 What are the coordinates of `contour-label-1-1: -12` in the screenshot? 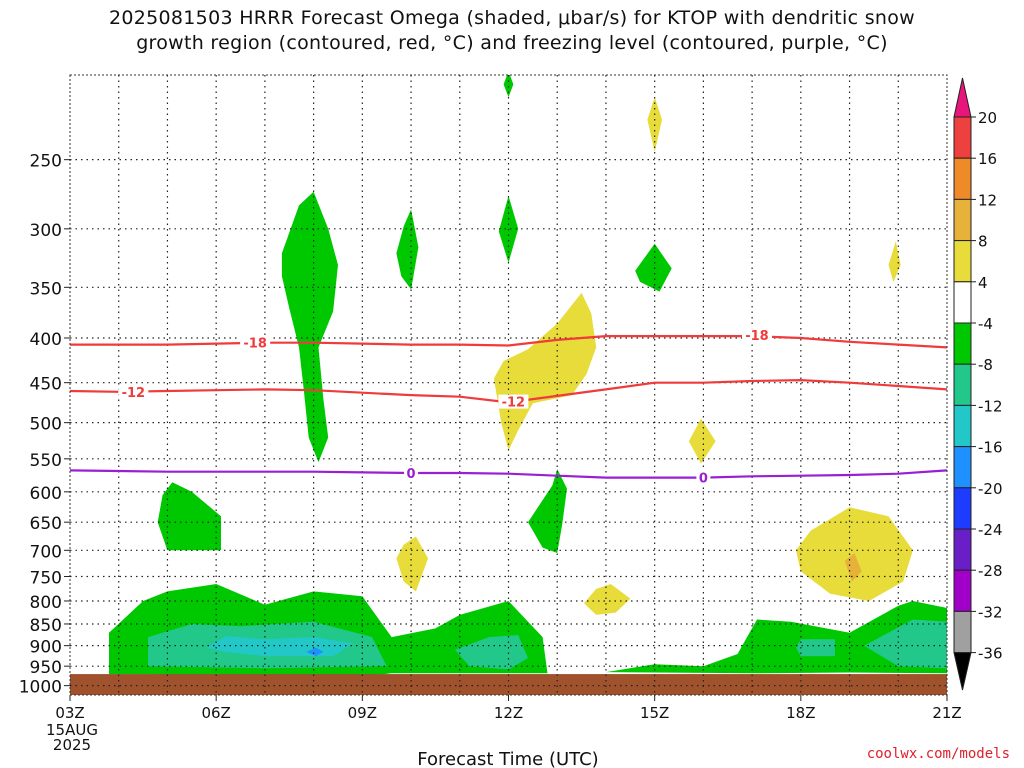 It's located at (514, 403).